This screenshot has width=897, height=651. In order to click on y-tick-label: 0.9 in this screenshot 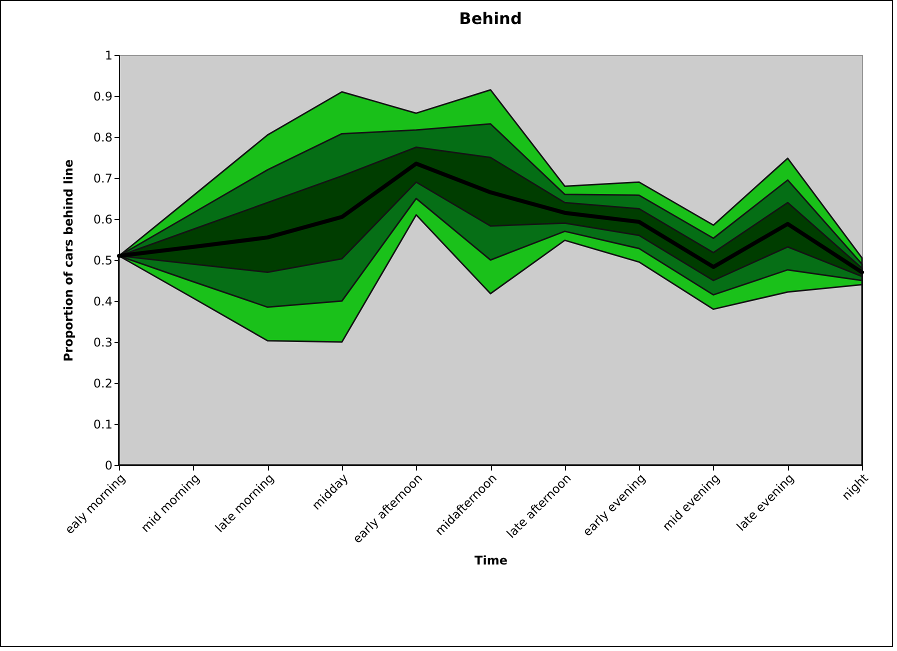, I will do `click(102, 97)`.